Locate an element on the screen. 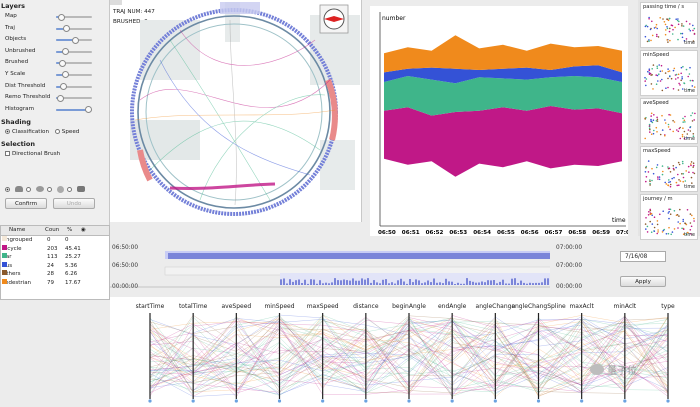 Image resolution: width=700 pixels, height=407 pixels. map-block-left is located at coordinates (170, 50).